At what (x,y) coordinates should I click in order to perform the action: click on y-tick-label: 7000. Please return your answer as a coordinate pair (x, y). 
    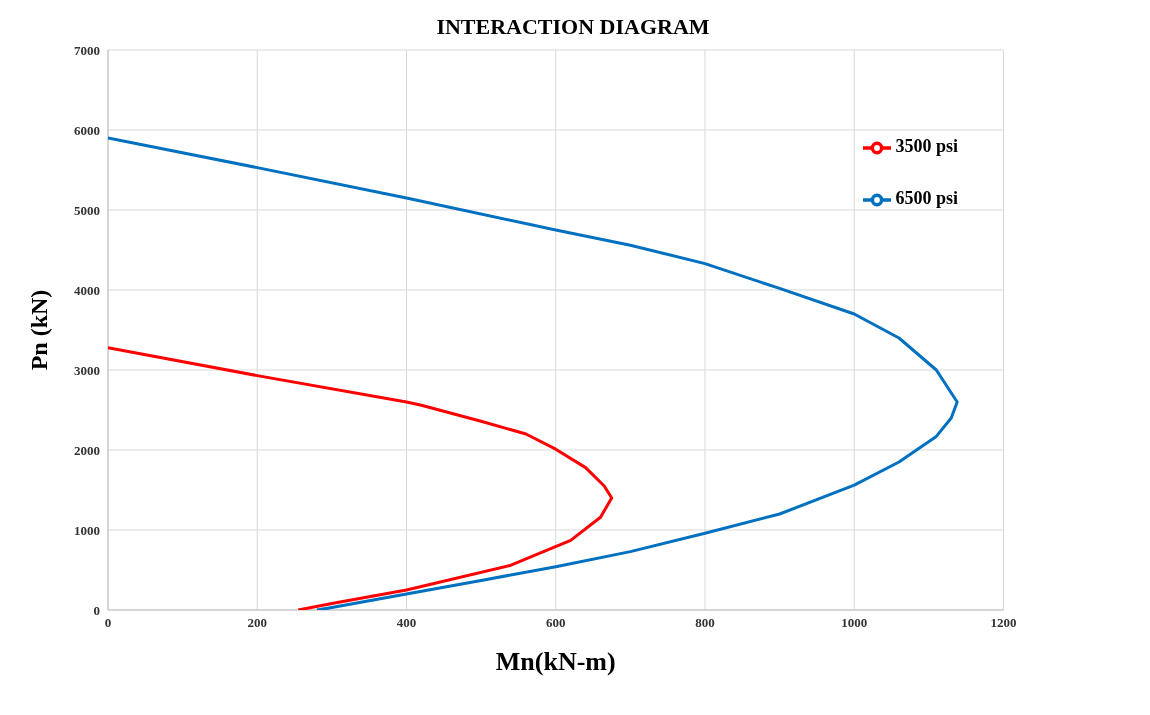
    Looking at the image, I should click on (87, 50).